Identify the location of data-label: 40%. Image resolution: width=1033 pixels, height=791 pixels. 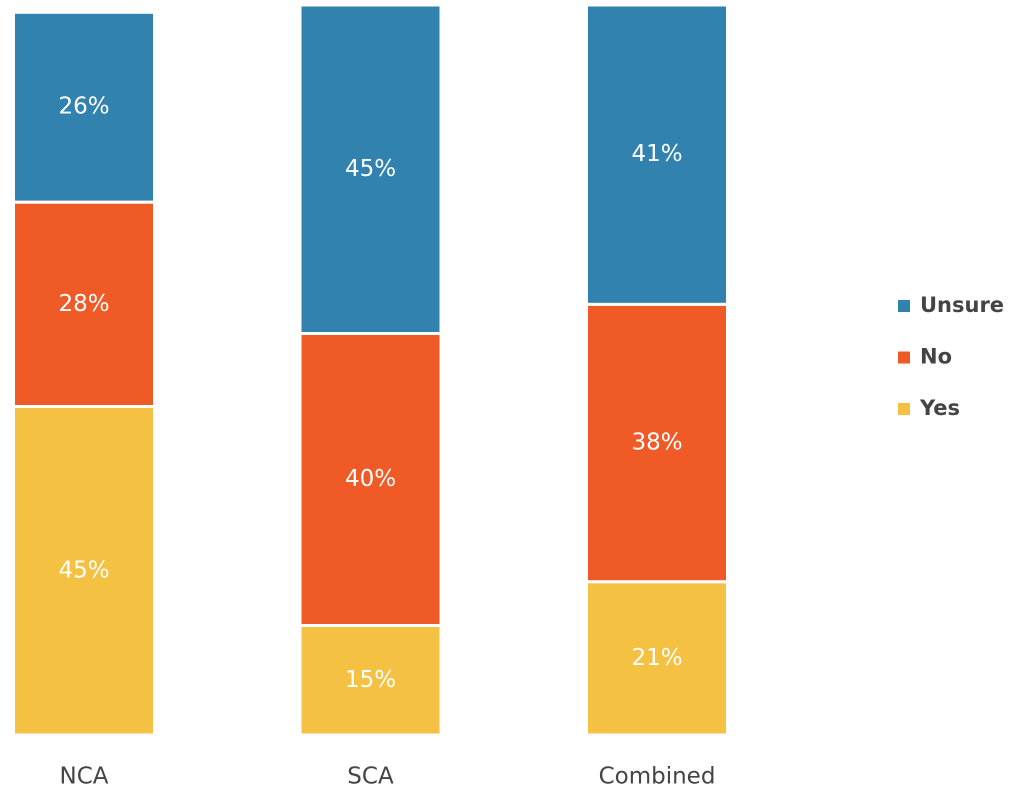
(370, 479).